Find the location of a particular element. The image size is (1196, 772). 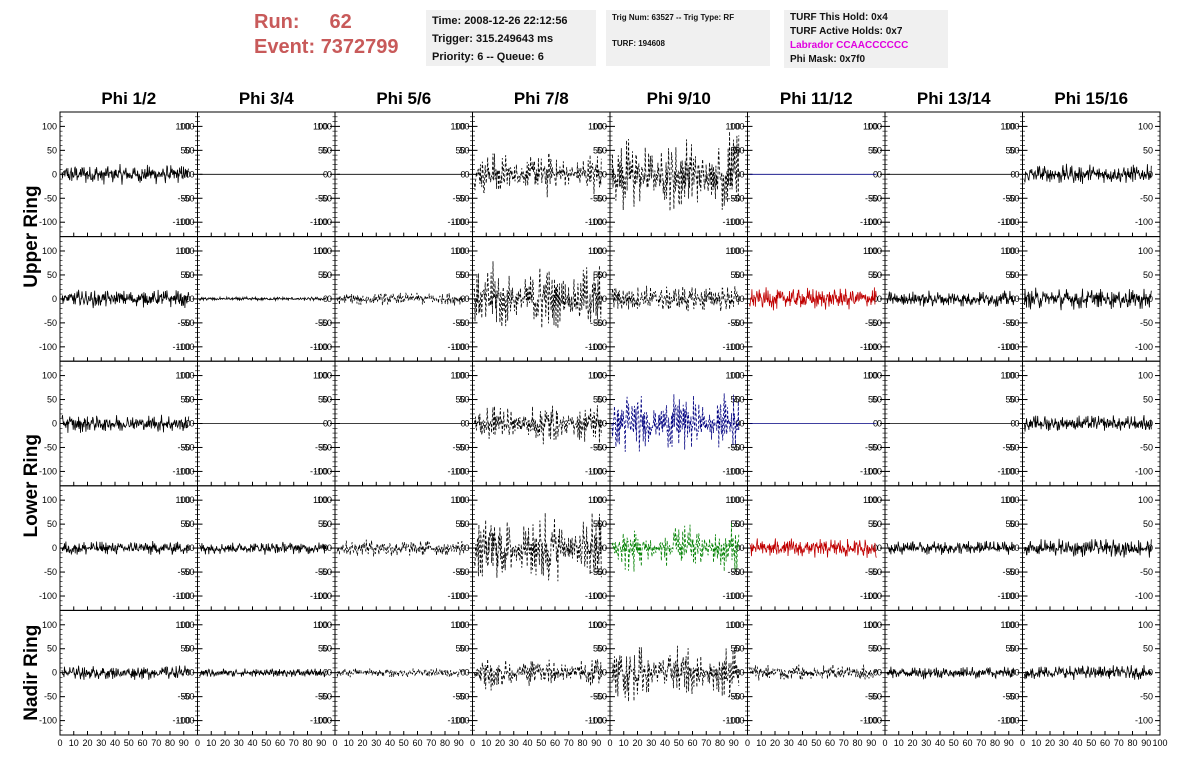

x-tick-label: 60 is located at coordinates (692, 743).